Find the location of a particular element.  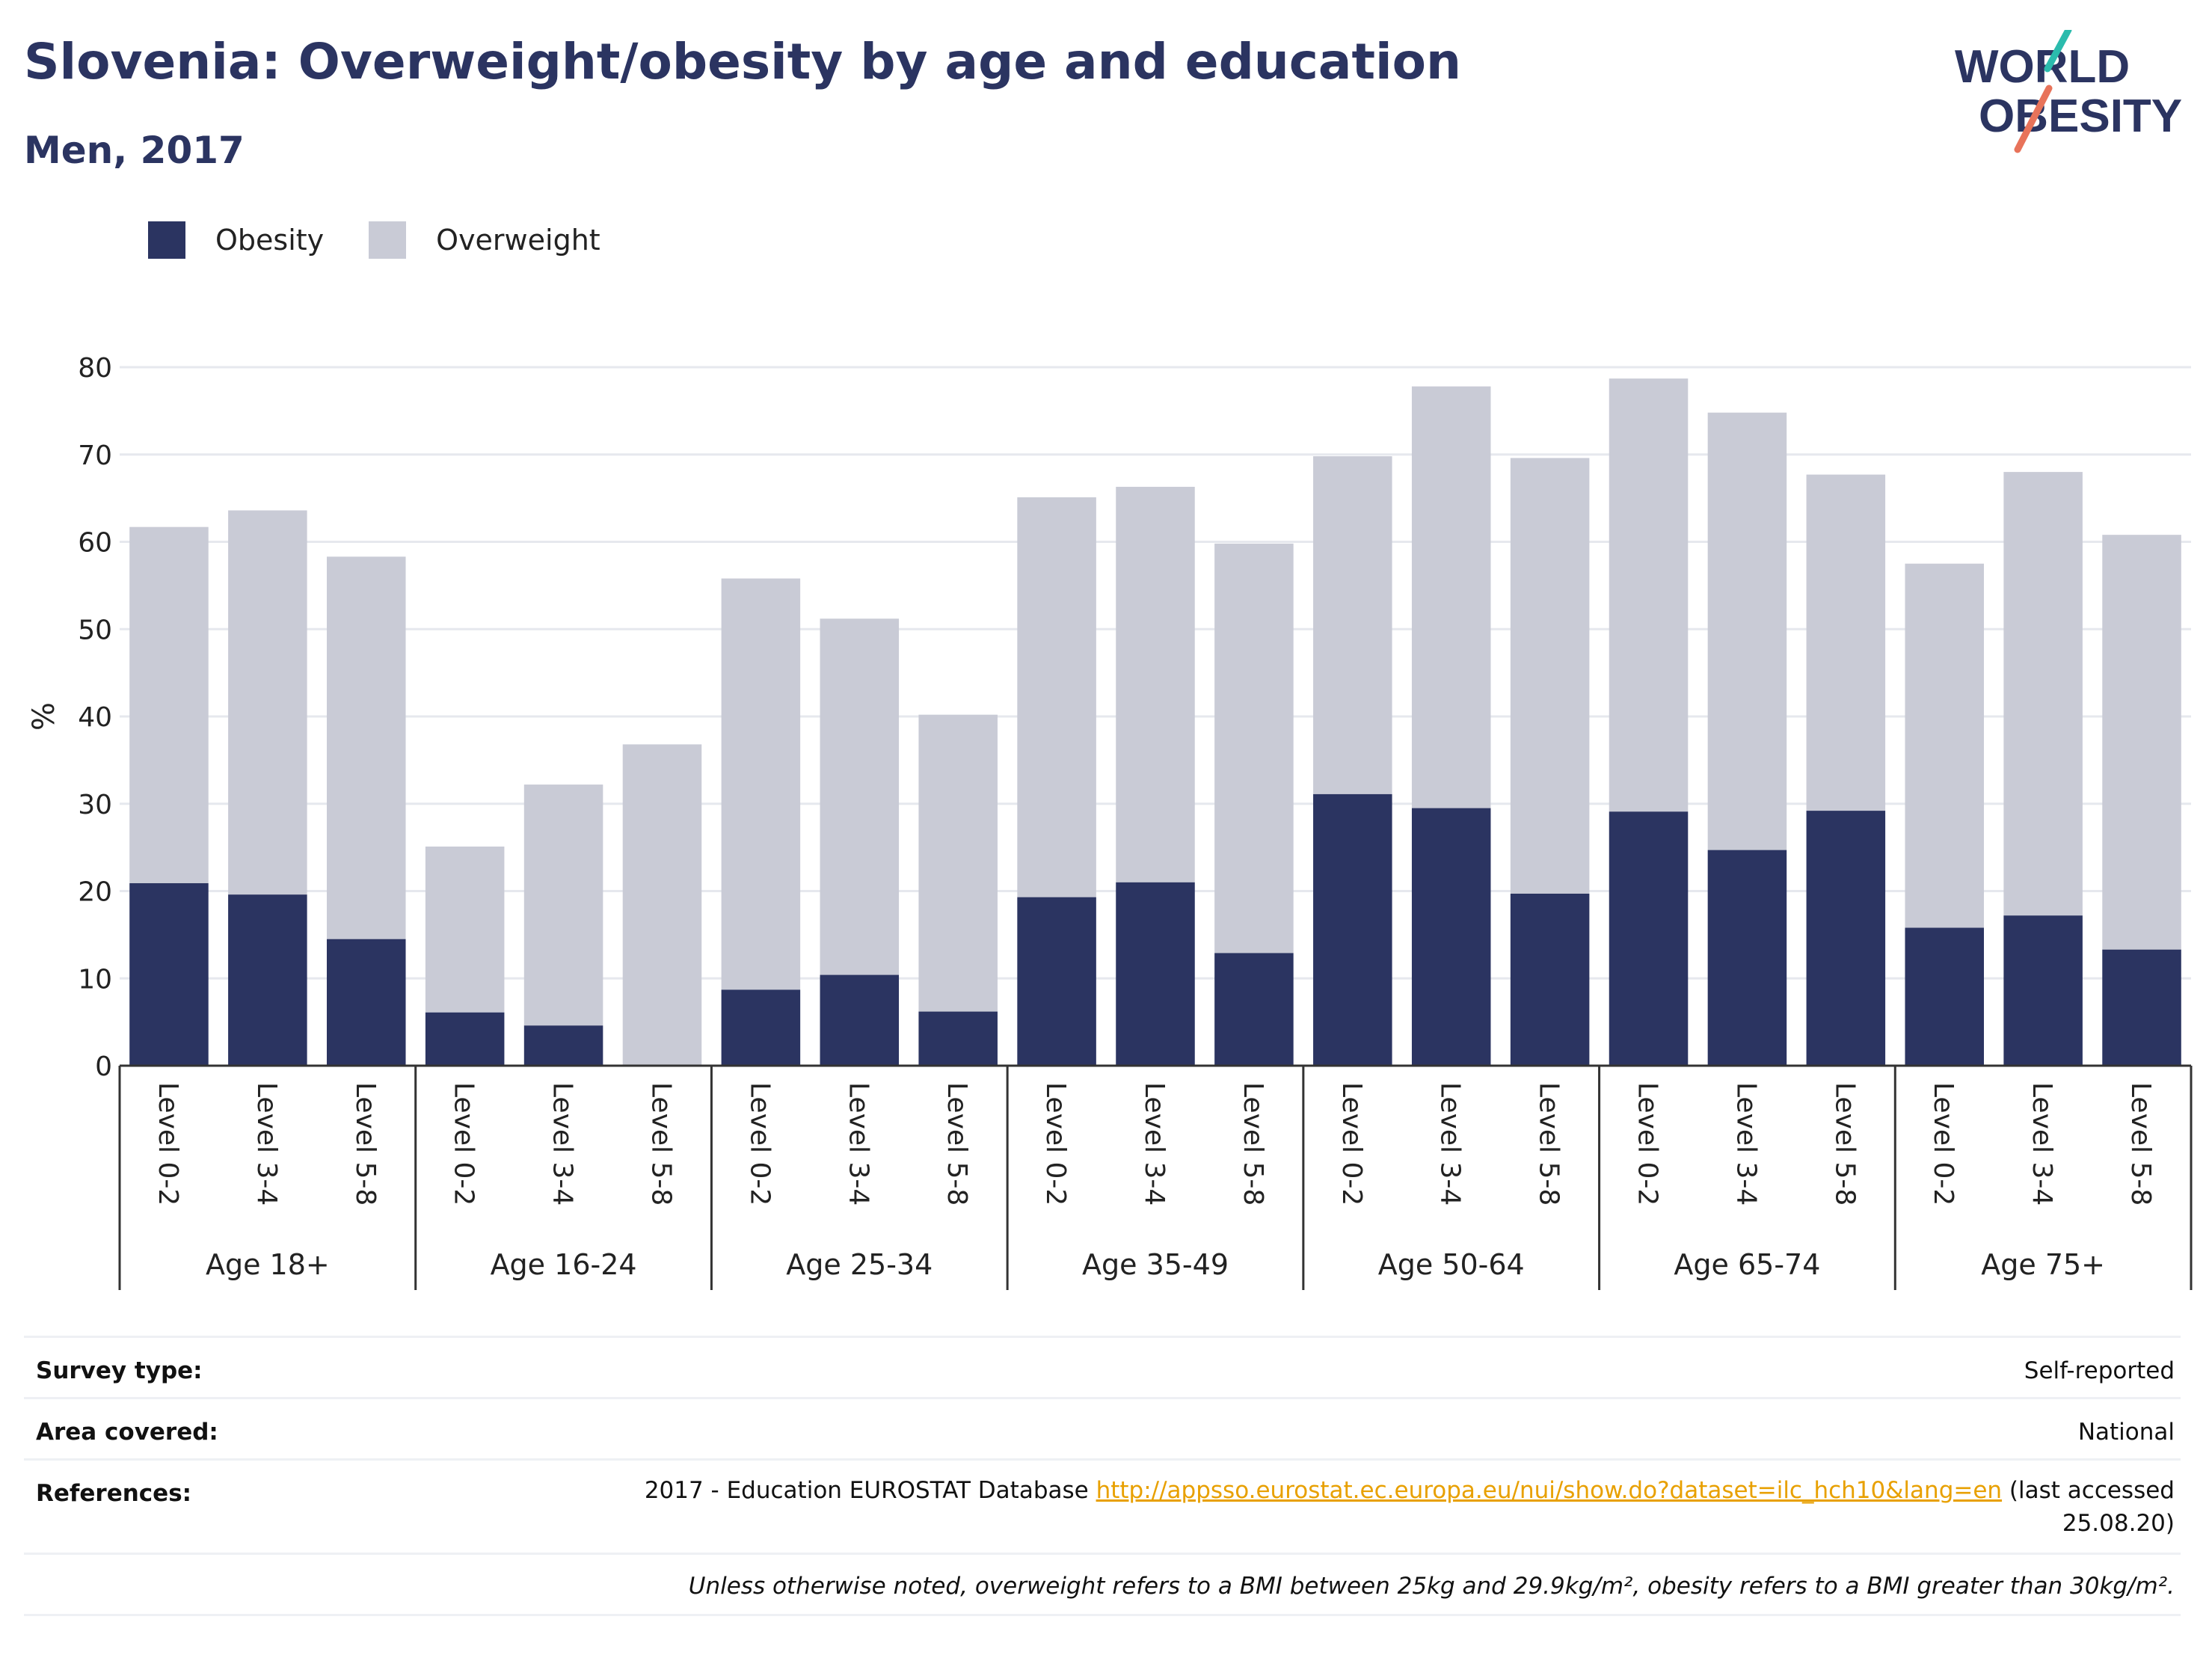

info-divider-bottom is located at coordinates (1102, 1615).